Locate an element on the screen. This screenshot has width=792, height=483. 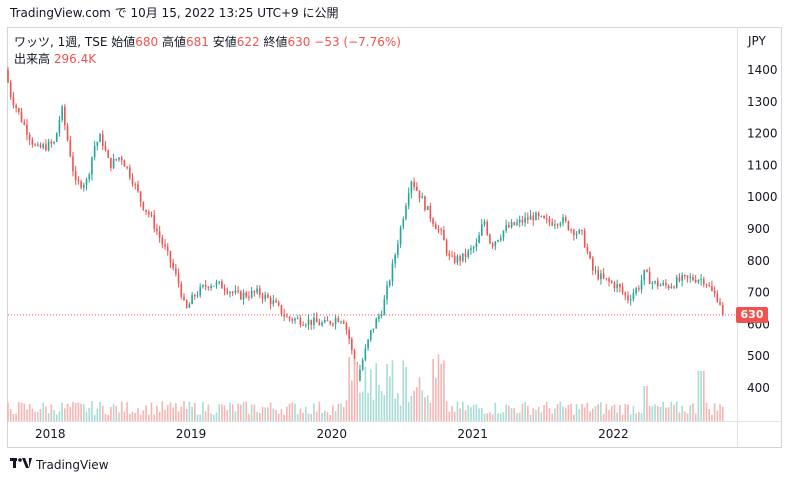
change-value: −53 (−7.76%) is located at coordinates (357, 42).